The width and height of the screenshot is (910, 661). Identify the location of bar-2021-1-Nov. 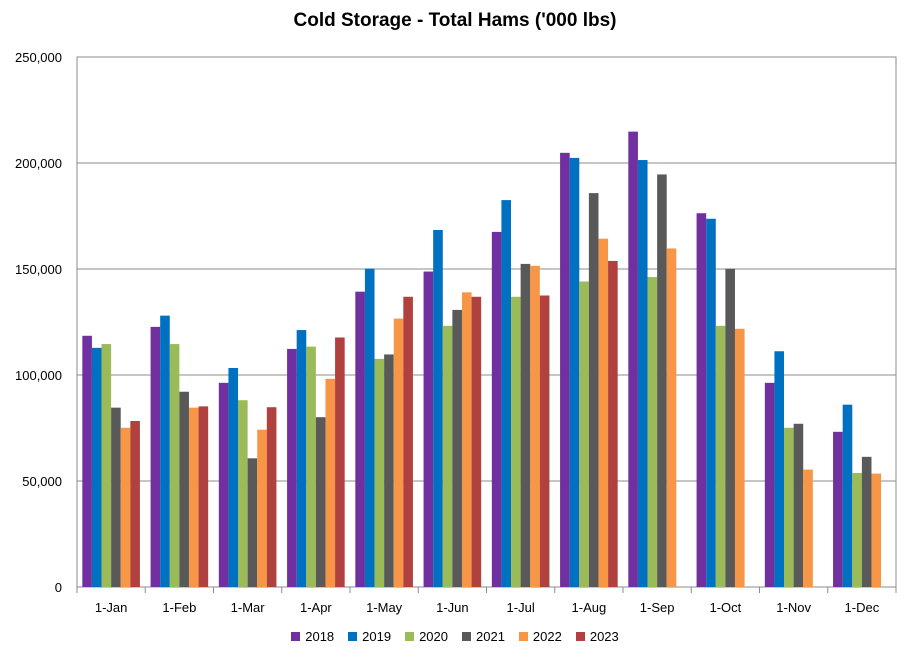
(798, 505).